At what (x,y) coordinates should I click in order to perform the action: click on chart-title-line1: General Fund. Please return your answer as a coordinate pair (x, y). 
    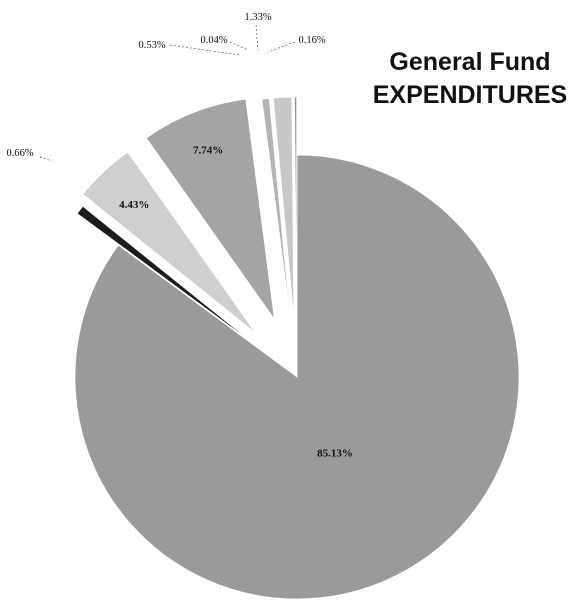
    Looking at the image, I should click on (469, 62).